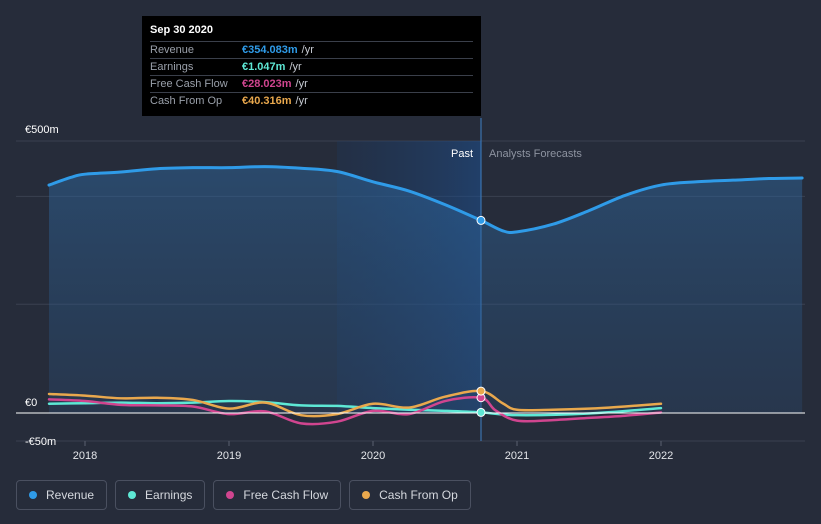  I want to click on free-cash-flow-line, so click(355, 410).